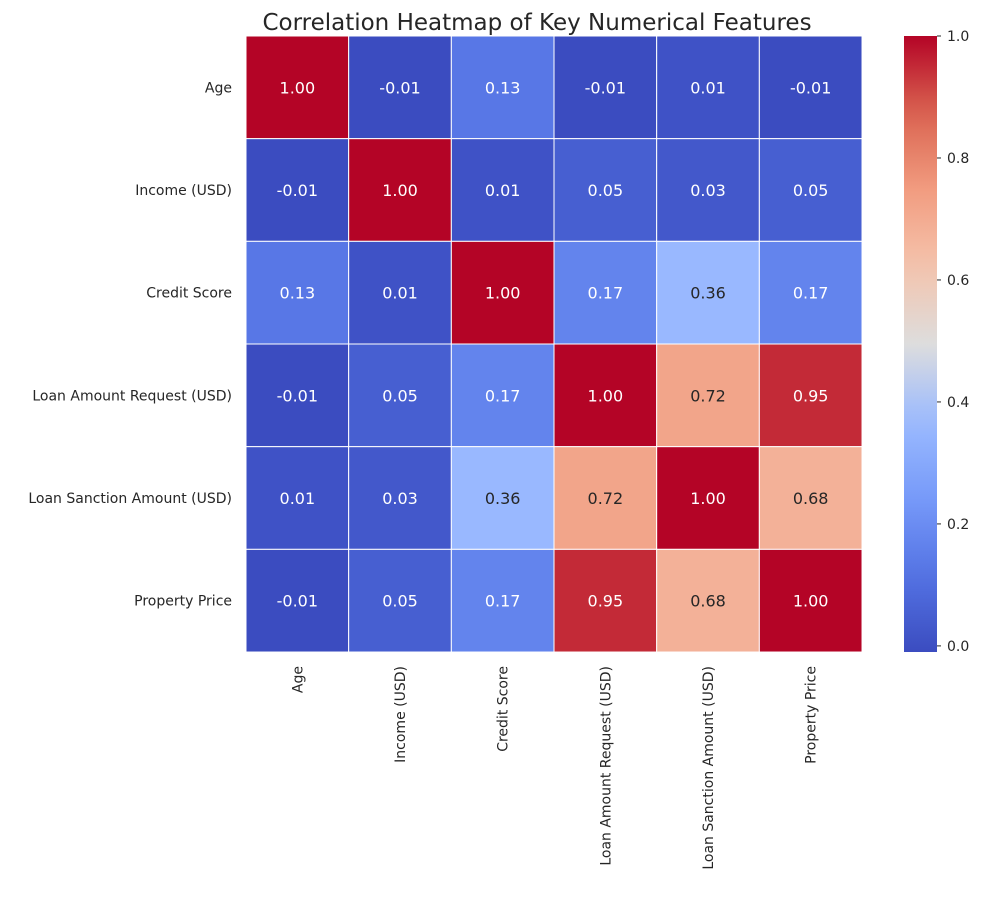  Describe the element at coordinates (504, 709) in the screenshot. I see `x-tick-label: Credit Score` at that location.